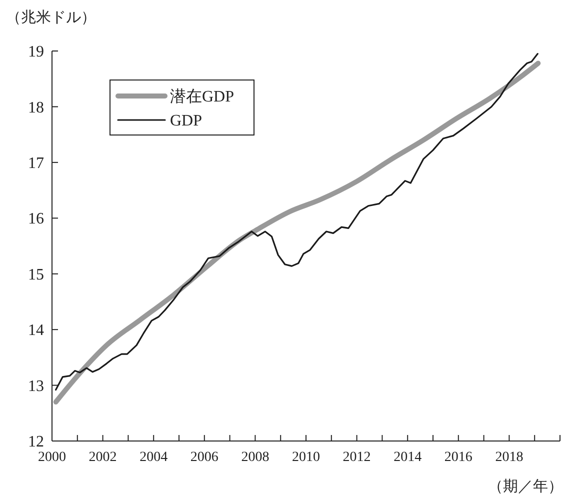  Describe the element at coordinates (36, 219) in the screenshot. I see `y-tick-label: 16` at that location.